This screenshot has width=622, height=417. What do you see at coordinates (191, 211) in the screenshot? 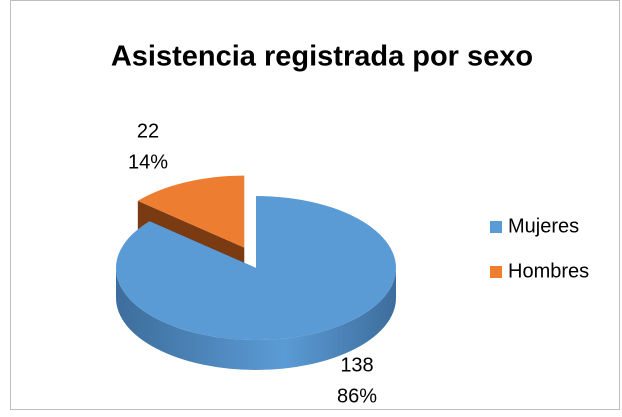
I see `slice` at bounding box center [191, 211].